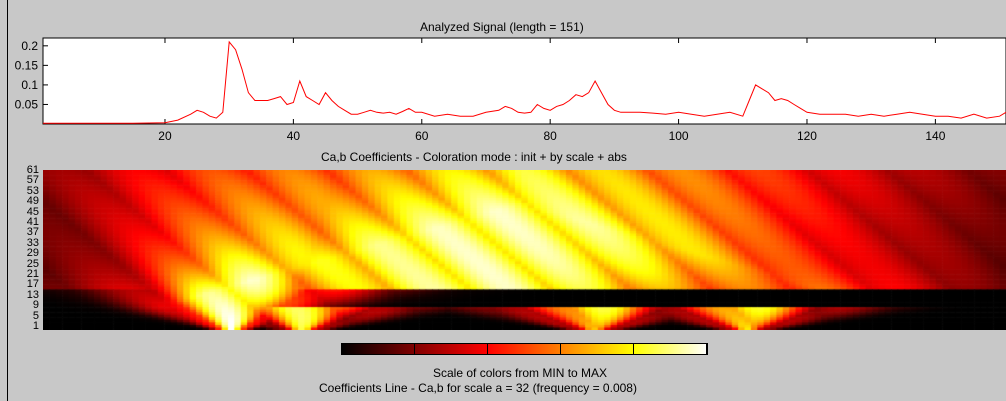 The image size is (1006, 401). I want to click on heatmap-y-tick-label: 57, so click(32, 180).